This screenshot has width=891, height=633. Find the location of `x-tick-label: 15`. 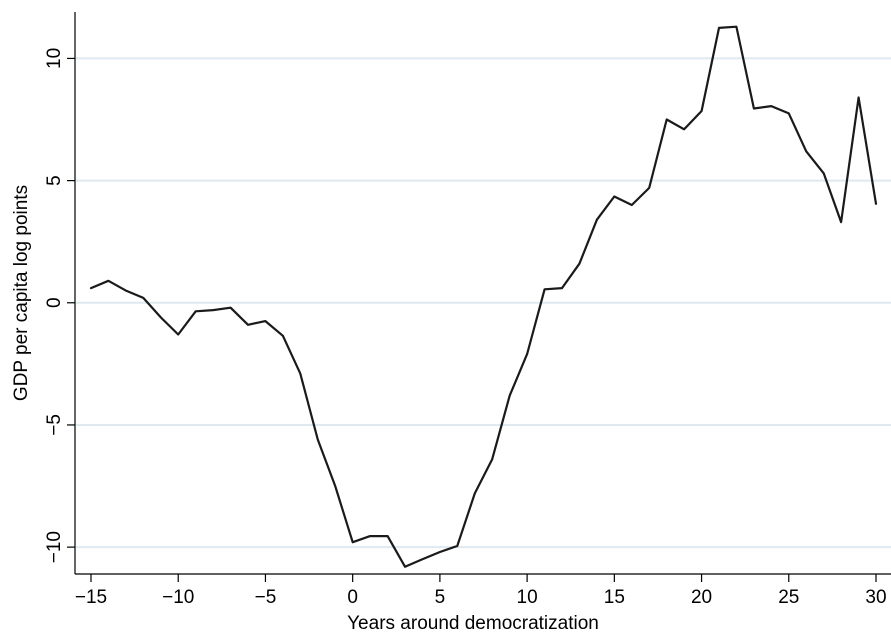

x-tick-label: 15 is located at coordinates (614, 597).